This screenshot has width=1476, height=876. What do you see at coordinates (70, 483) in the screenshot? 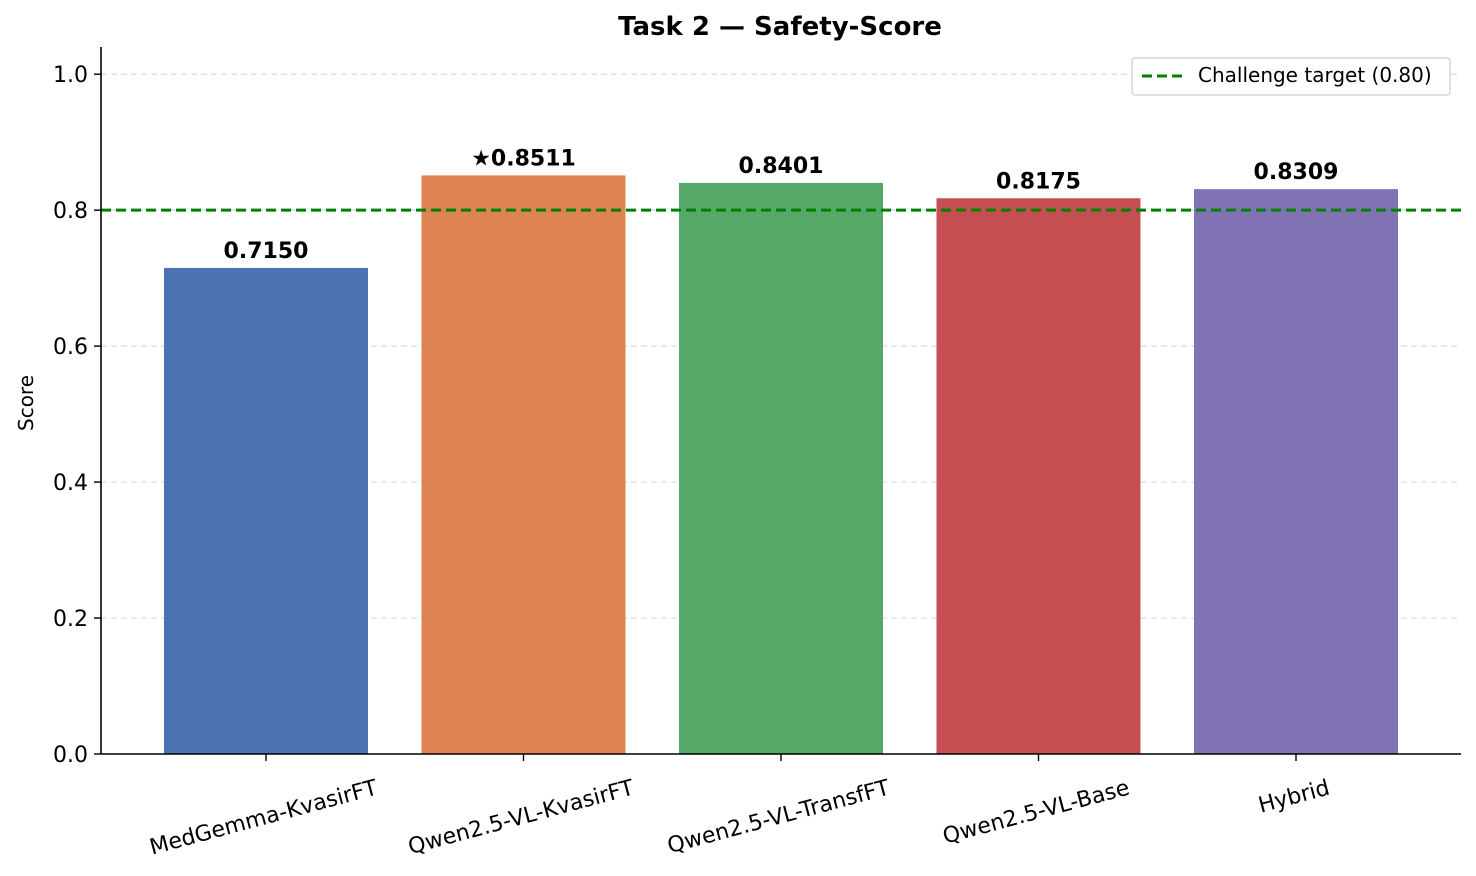
I see `y-tick-label: 0.4` at bounding box center [70, 483].